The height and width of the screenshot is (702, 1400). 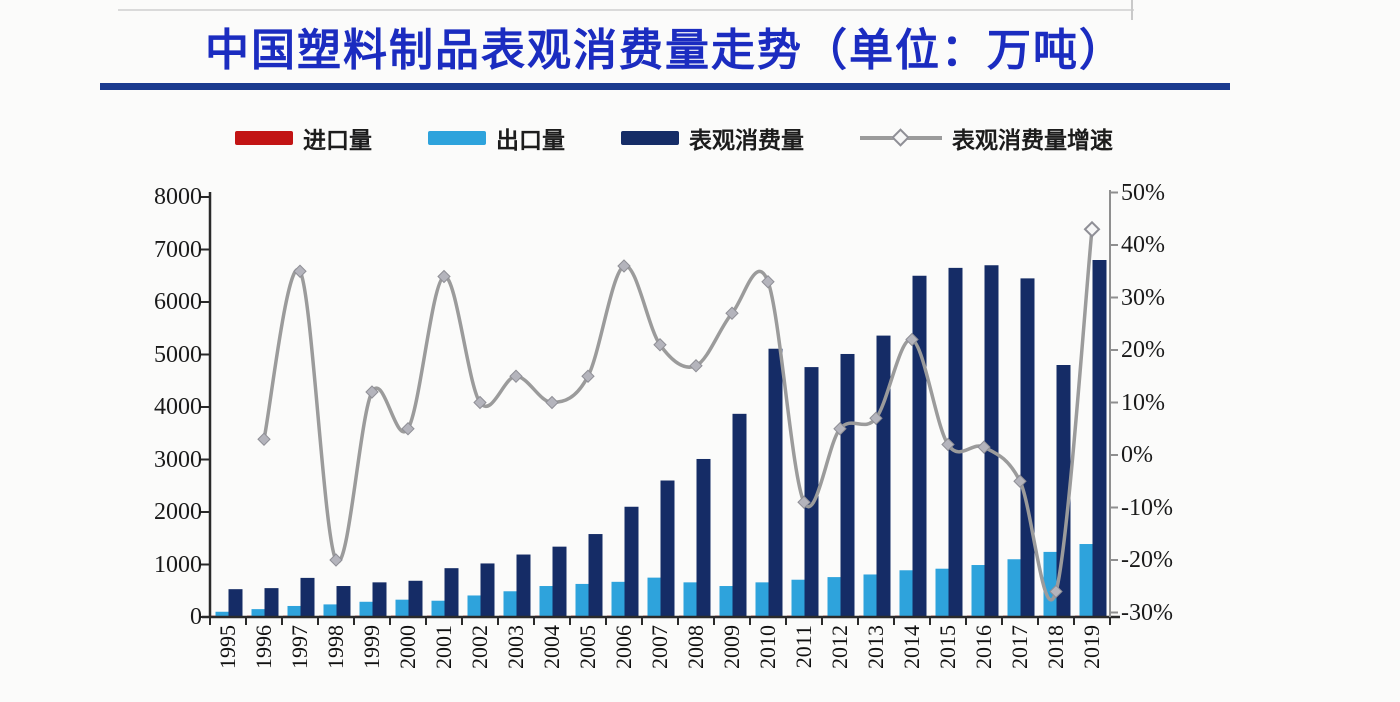 What do you see at coordinates (264, 439) in the screenshot?
I see `growth-marker-1996` at bounding box center [264, 439].